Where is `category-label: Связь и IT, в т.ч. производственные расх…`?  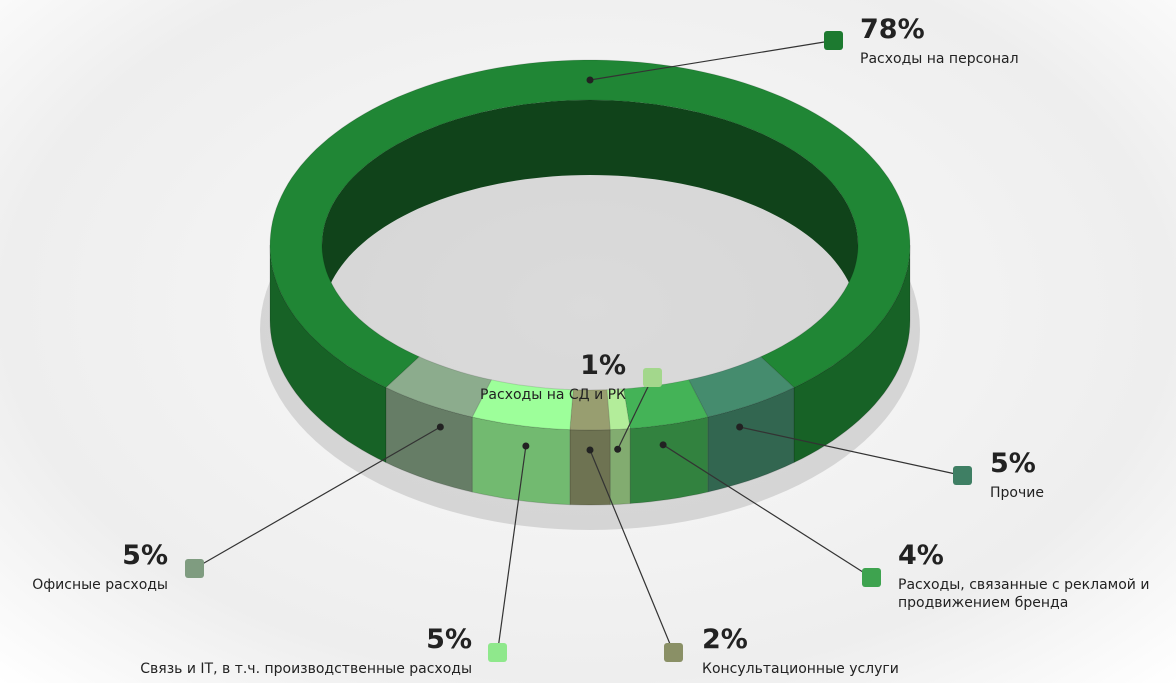 category-label: Связь и IT, в т.ч. производственные расх… is located at coordinates (306, 669).